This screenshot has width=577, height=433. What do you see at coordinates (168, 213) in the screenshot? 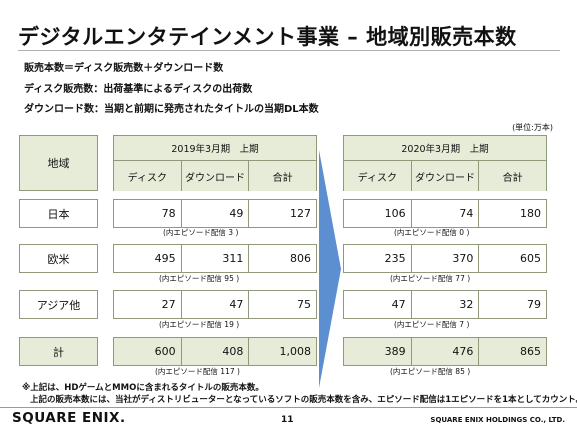
I see `value-disc: 78` at bounding box center [168, 213].